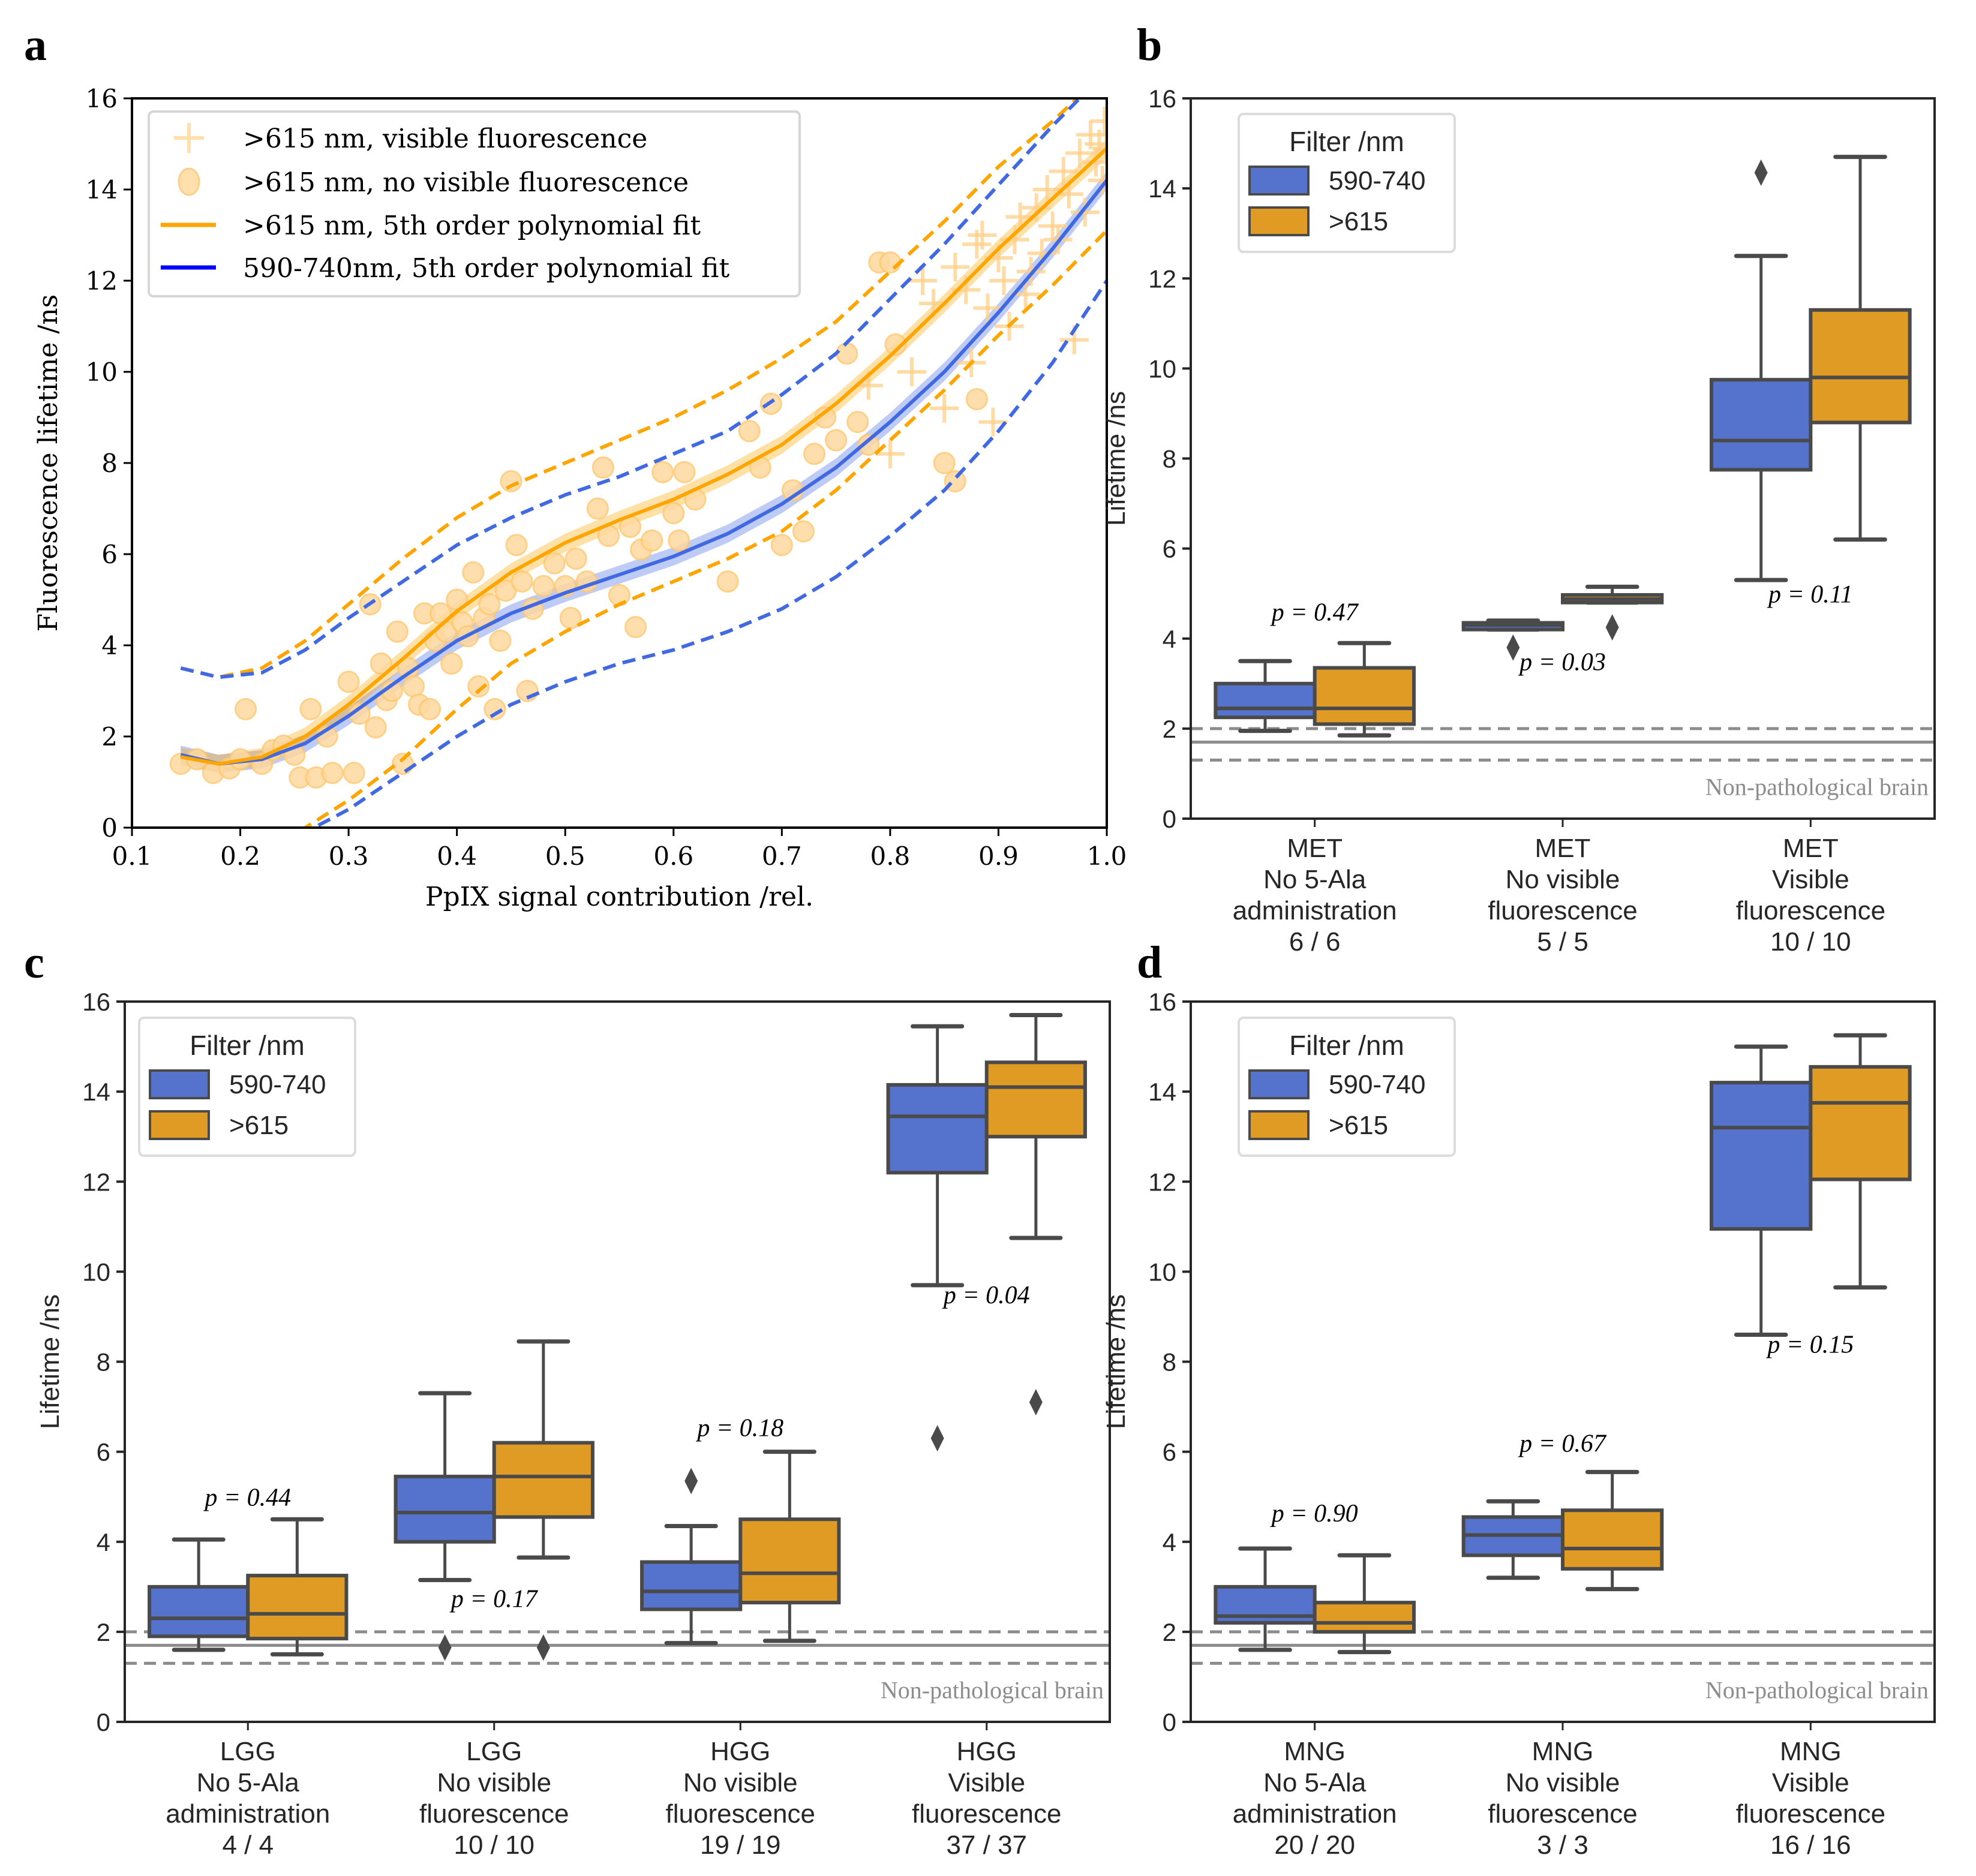  Describe the element at coordinates (1149, 45) in the screenshot. I see `panel-letter-b: b` at that location.